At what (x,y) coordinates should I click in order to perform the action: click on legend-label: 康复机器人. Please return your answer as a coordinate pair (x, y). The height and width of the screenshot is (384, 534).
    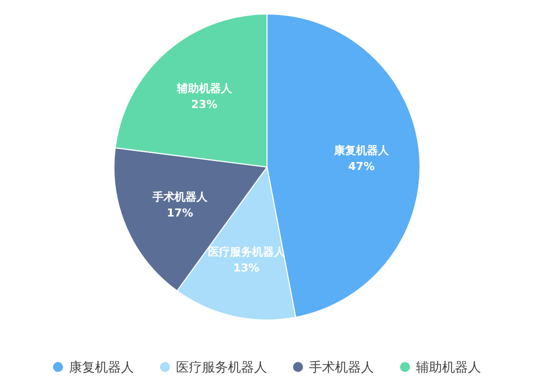
    Looking at the image, I should click on (101, 368).